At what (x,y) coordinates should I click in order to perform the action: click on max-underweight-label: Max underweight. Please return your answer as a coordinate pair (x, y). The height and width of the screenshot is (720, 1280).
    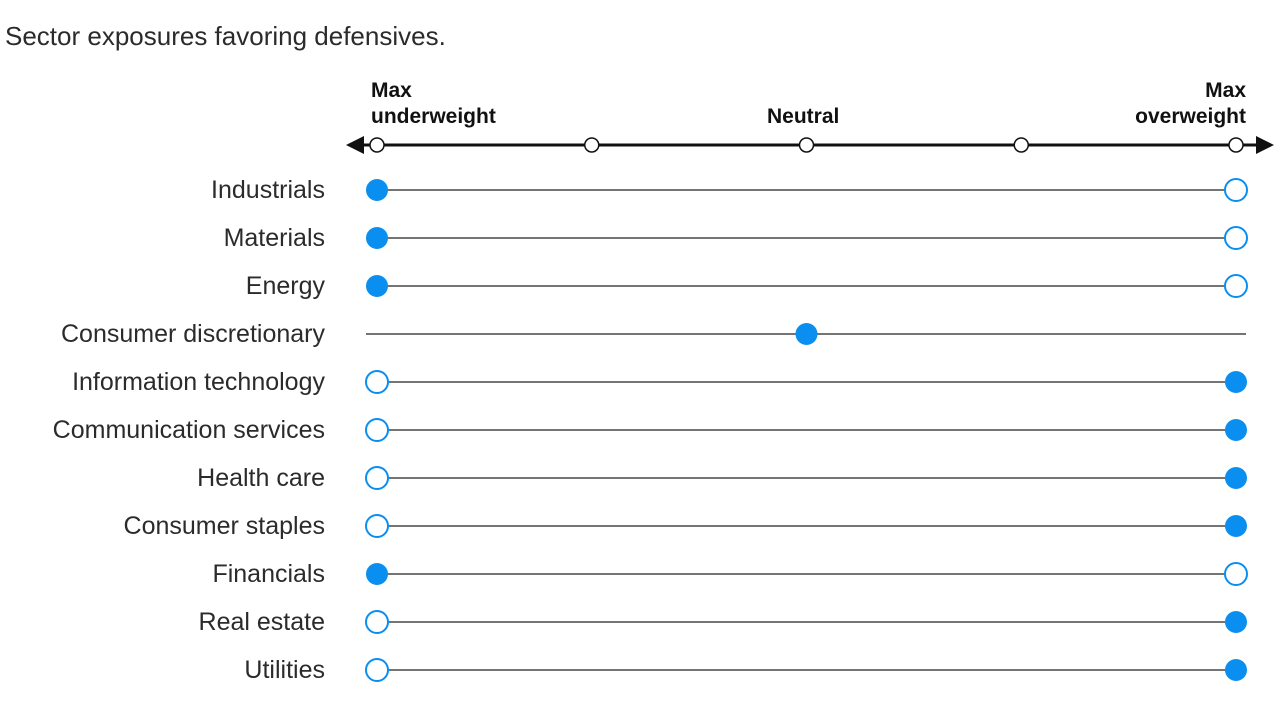
    Looking at the image, I should click on (433, 104).